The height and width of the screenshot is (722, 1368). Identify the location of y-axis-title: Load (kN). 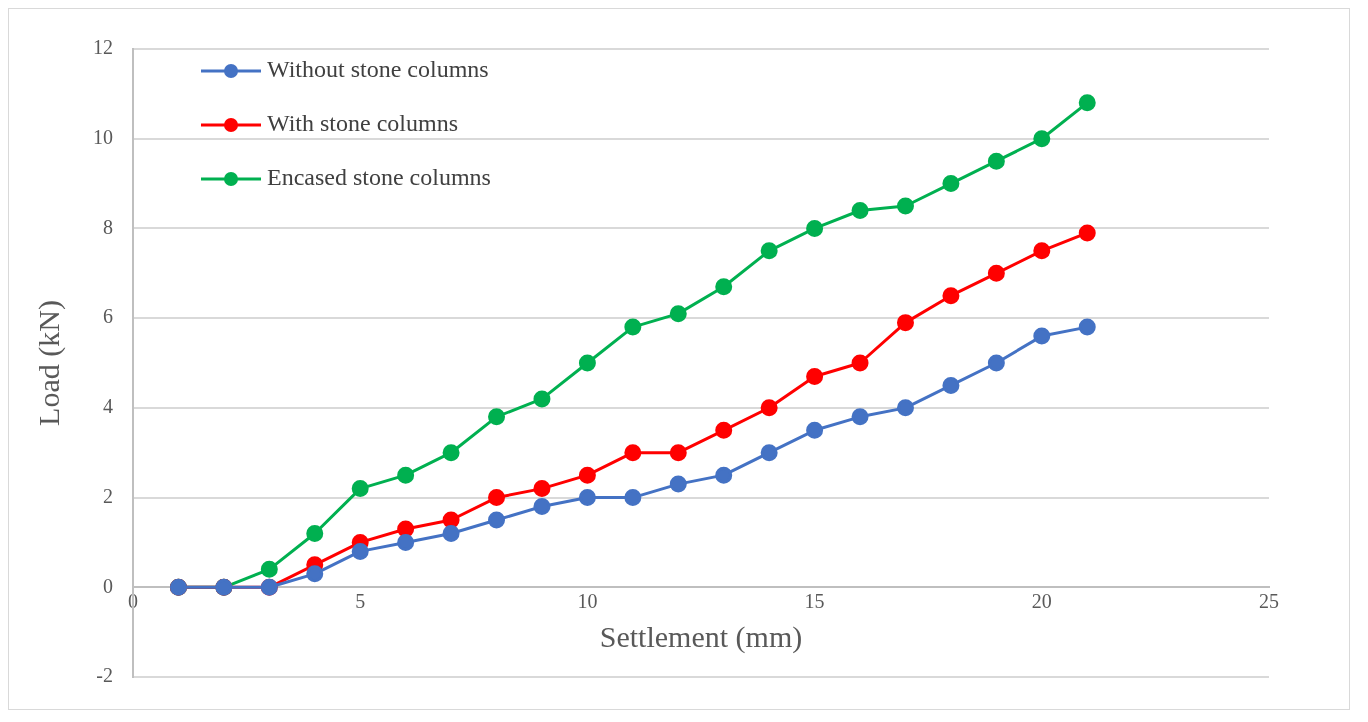
(48, 363).